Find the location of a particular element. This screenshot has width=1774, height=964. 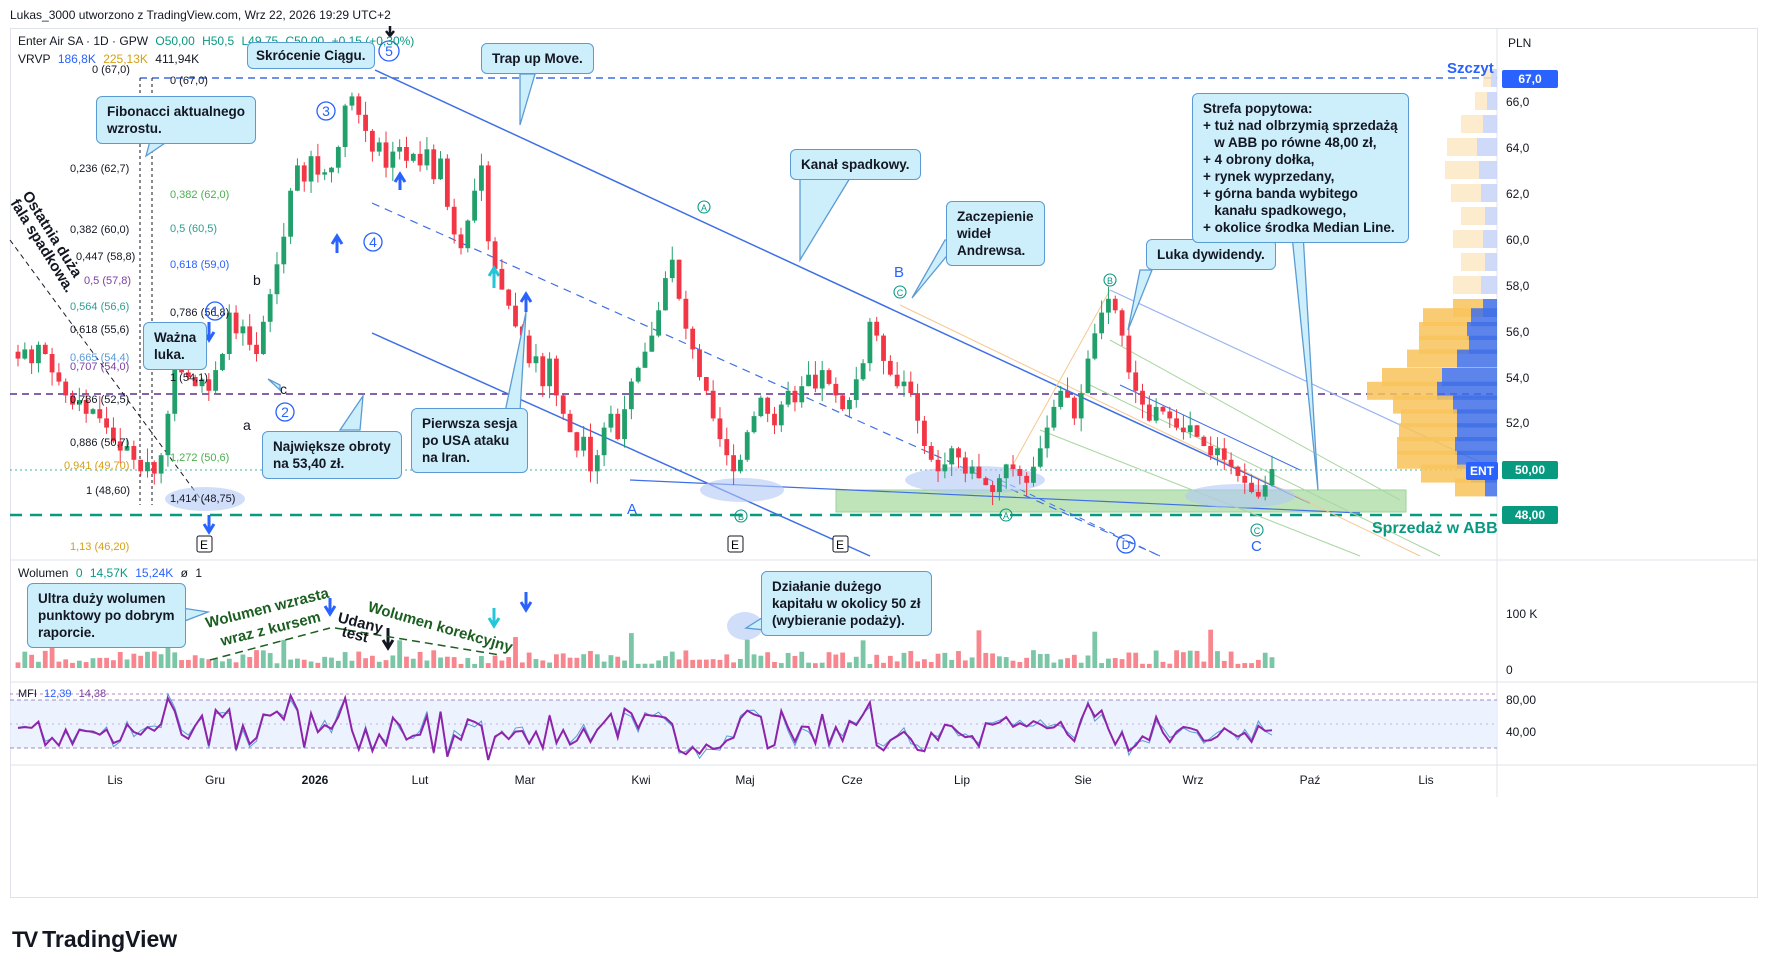

vrvp-value-2: 225,13K is located at coordinates (125, 59).